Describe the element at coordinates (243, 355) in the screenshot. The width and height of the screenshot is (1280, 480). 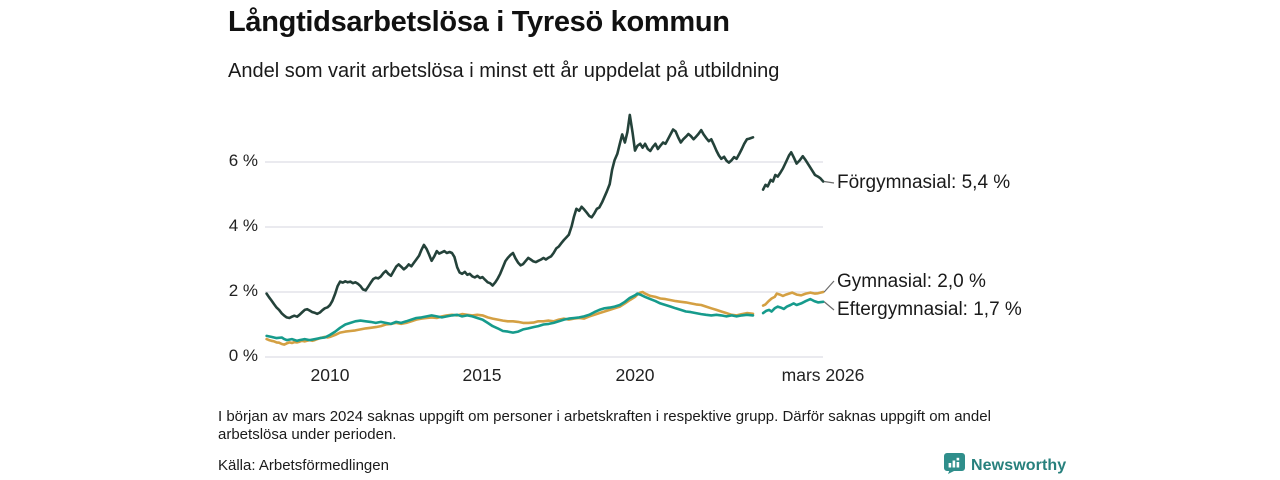
I see `y-axis-tick-0: 0 %` at that location.